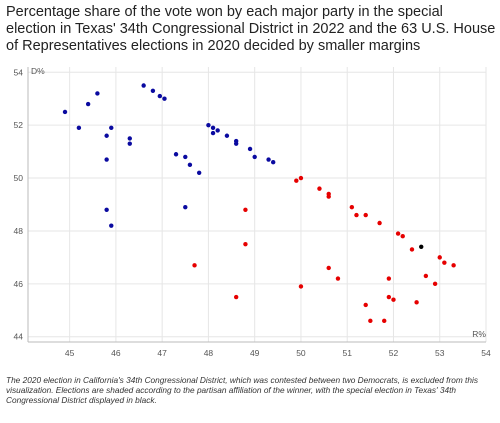  Describe the element at coordinates (209, 353) in the screenshot. I see `x-tick-label: 48` at that location.